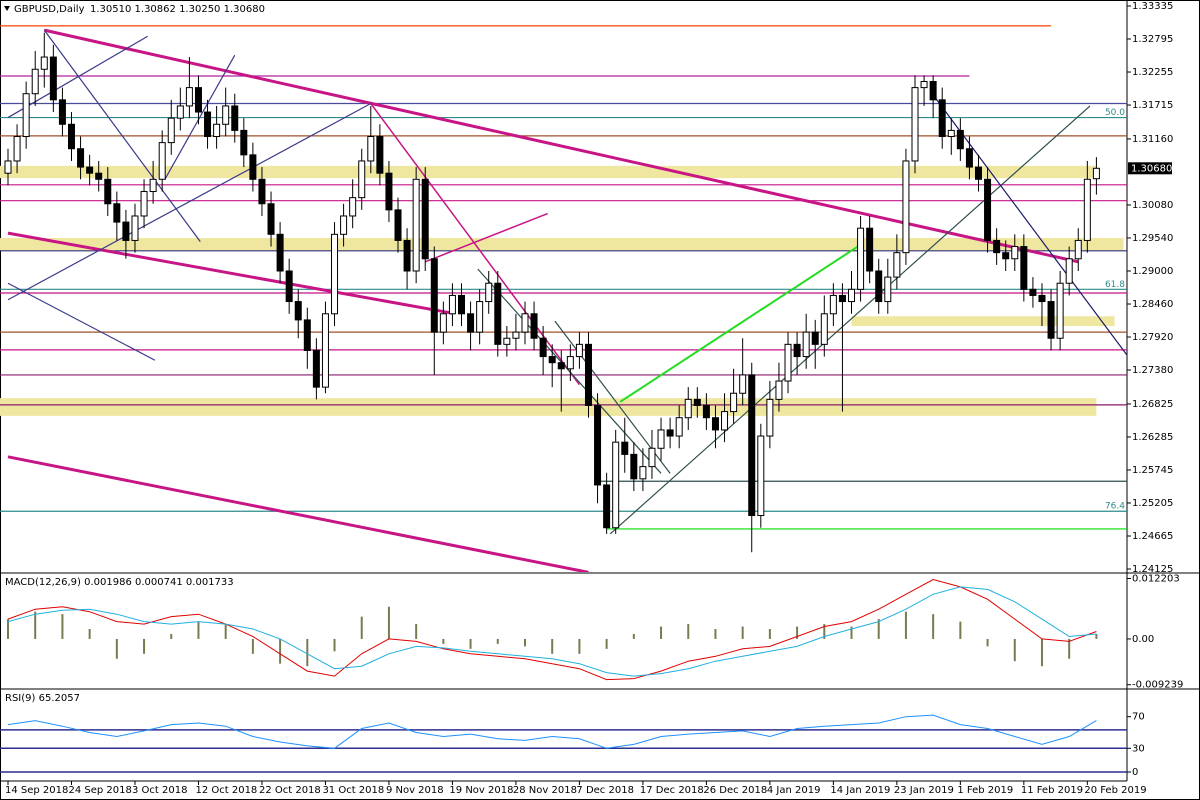 The height and width of the screenshot is (800, 1200). I want to click on rsi-title: RSI(9) 65.2057, so click(42, 698).